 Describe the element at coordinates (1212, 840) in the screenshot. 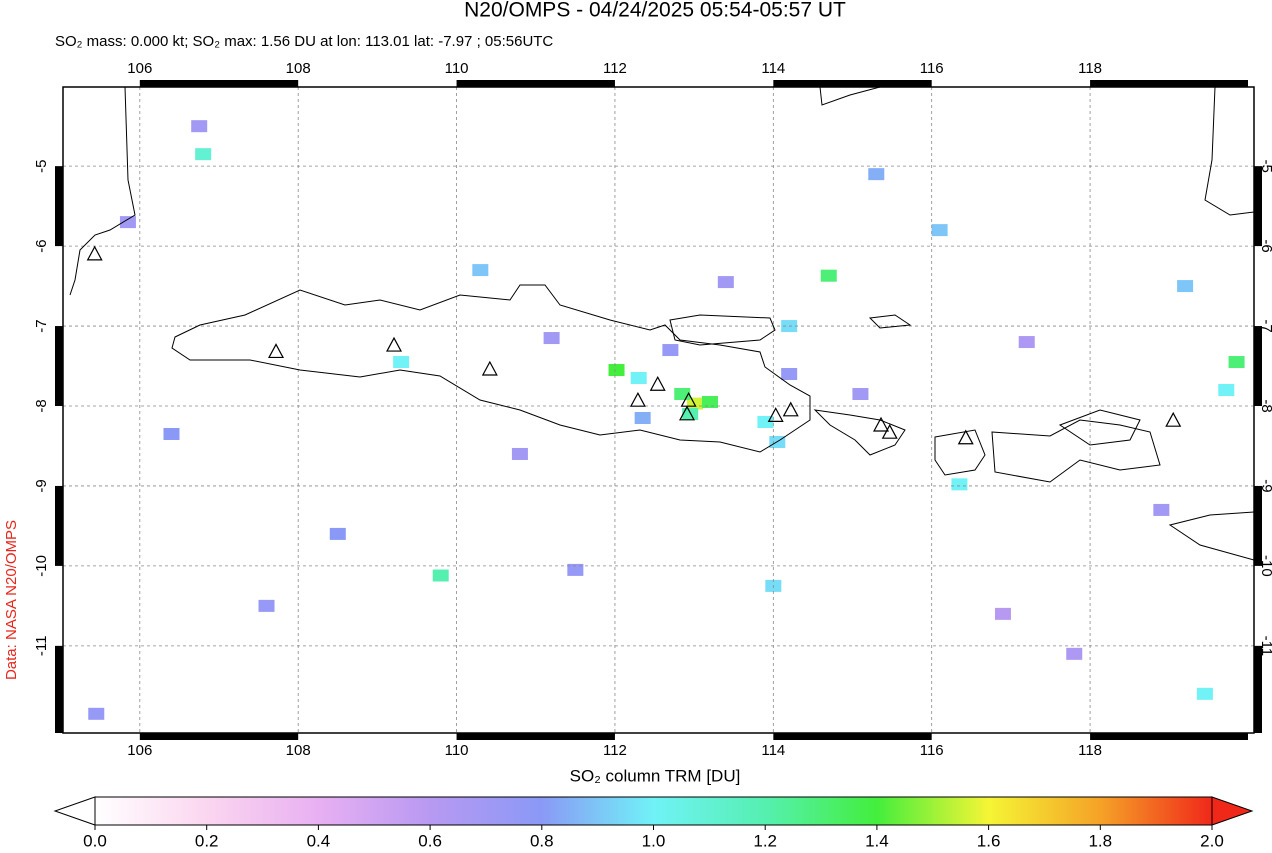

I see `colorbar-tick-label: 2.0` at that location.